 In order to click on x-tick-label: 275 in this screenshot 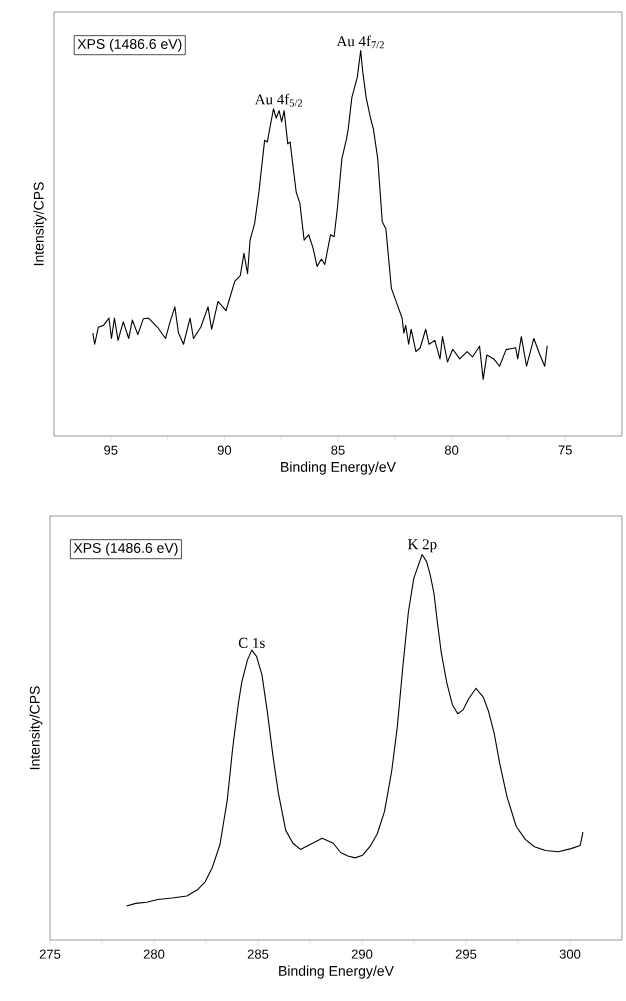, I will do `click(50, 954)`.